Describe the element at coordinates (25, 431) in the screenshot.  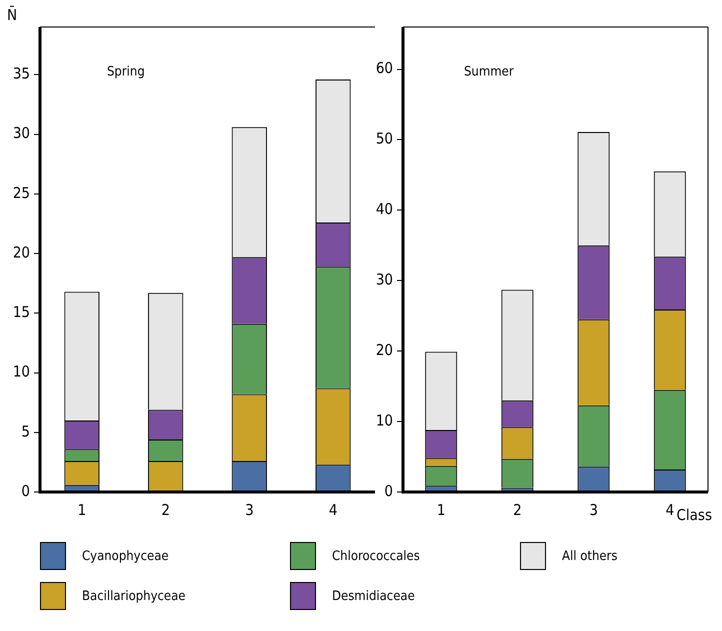
I see `y-tick-label: 5` at that location.